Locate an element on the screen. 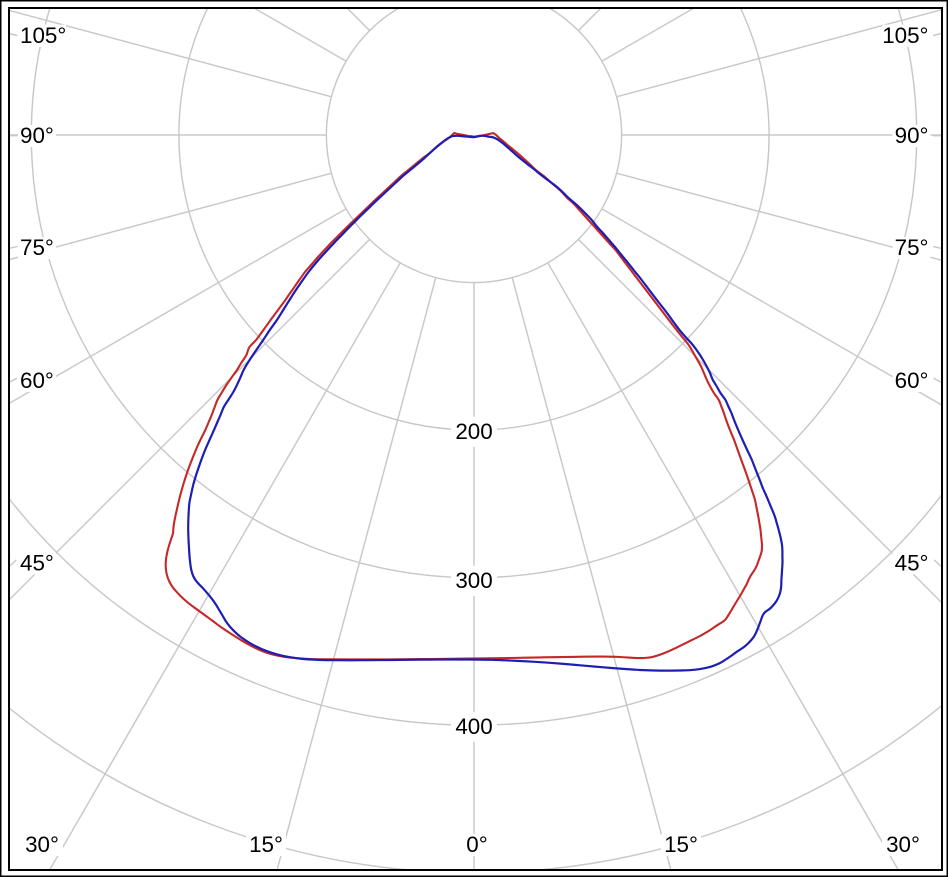 This screenshot has height=877, width=948. svg-text: 200 is located at coordinates (473, 431).